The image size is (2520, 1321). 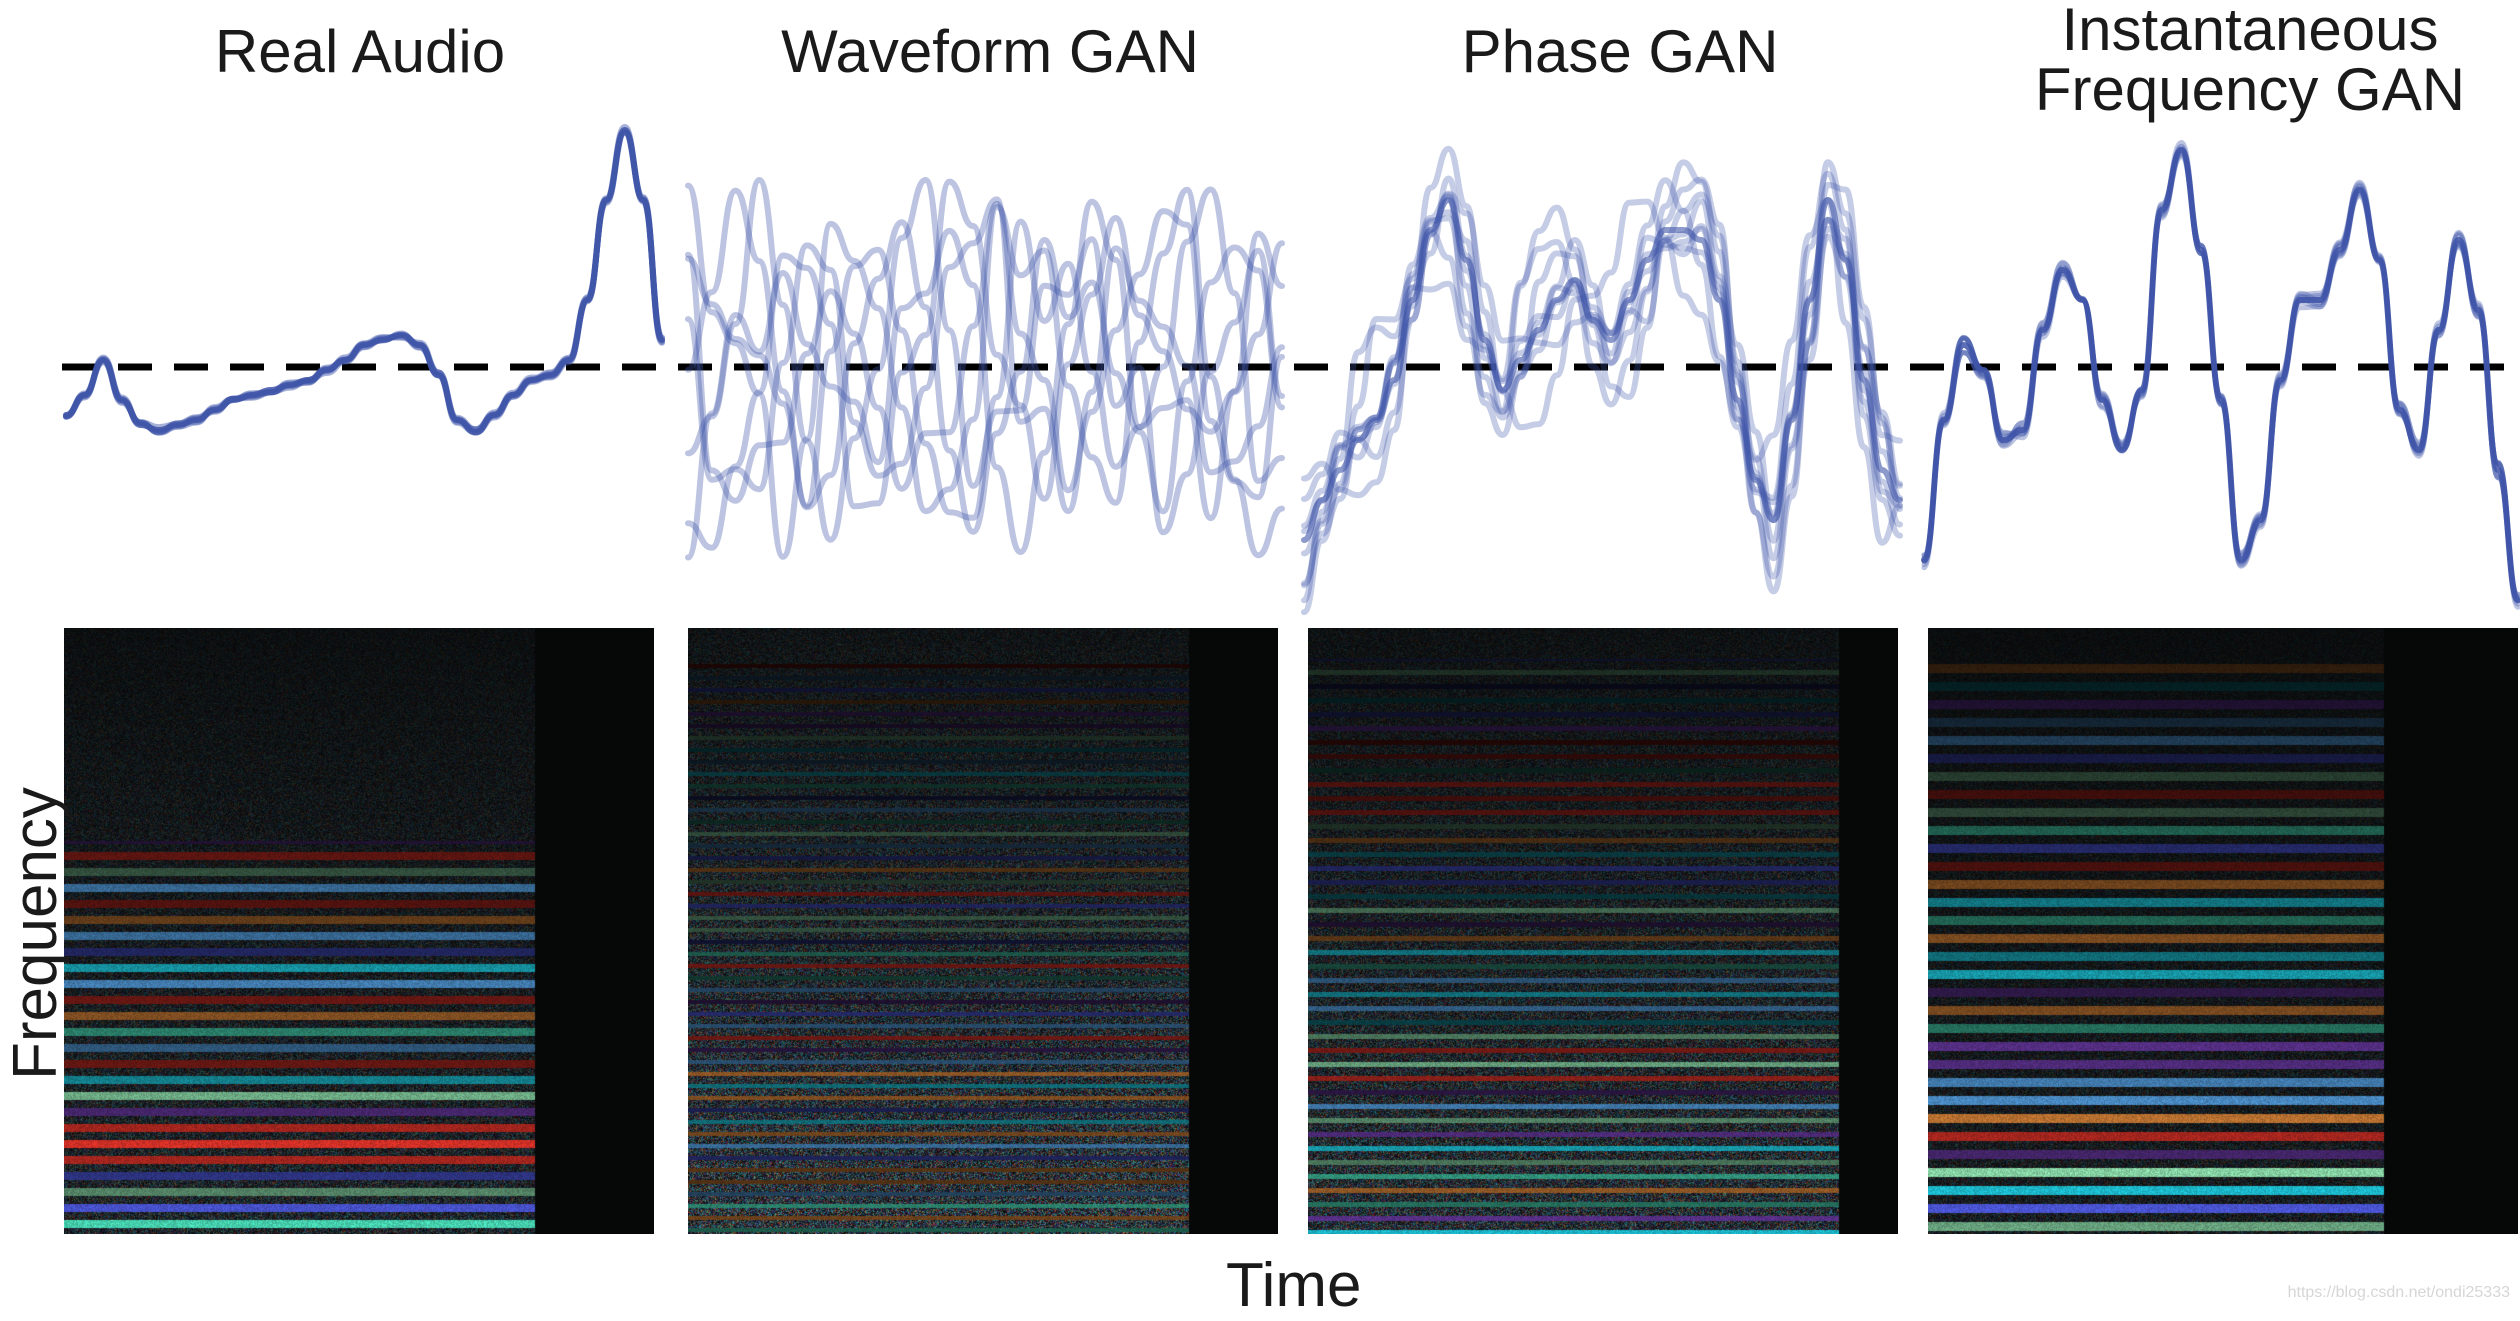 What do you see at coordinates (1294, 1285) in the screenshot?
I see `x-axis-label: Time` at bounding box center [1294, 1285].